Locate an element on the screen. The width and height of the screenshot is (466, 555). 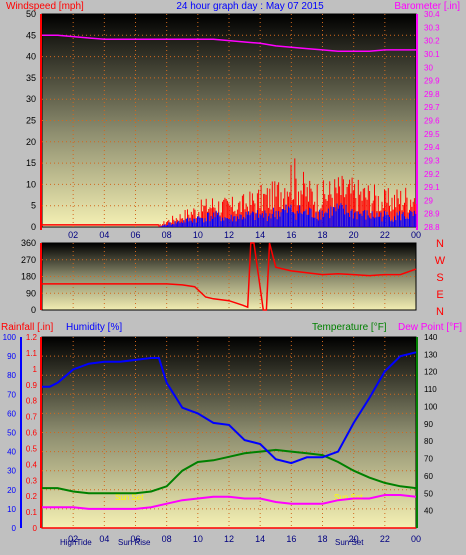
panel-3-x-tick-label: 20 is located at coordinates (354, 539).